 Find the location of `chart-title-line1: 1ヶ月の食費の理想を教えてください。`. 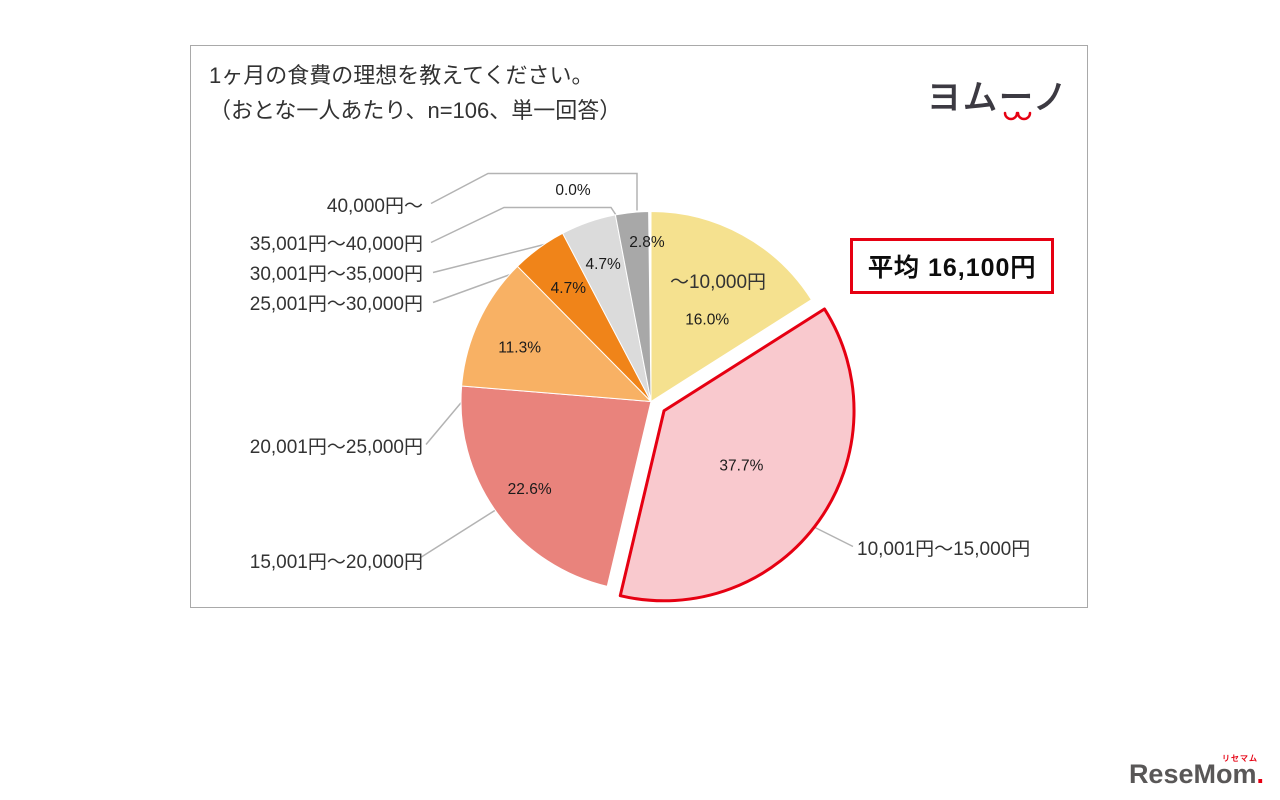

chart-title-line1: 1ヶ月の食費の理想を教えてください。 is located at coordinates (401, 75).